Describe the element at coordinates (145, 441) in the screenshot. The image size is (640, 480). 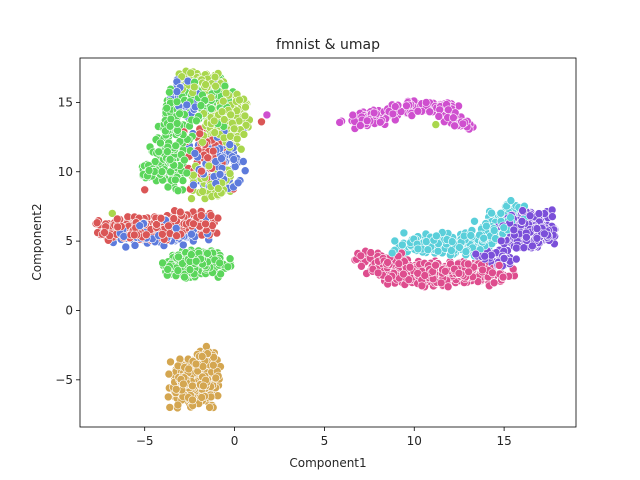
I see `x-tick-label: −5` at that location.